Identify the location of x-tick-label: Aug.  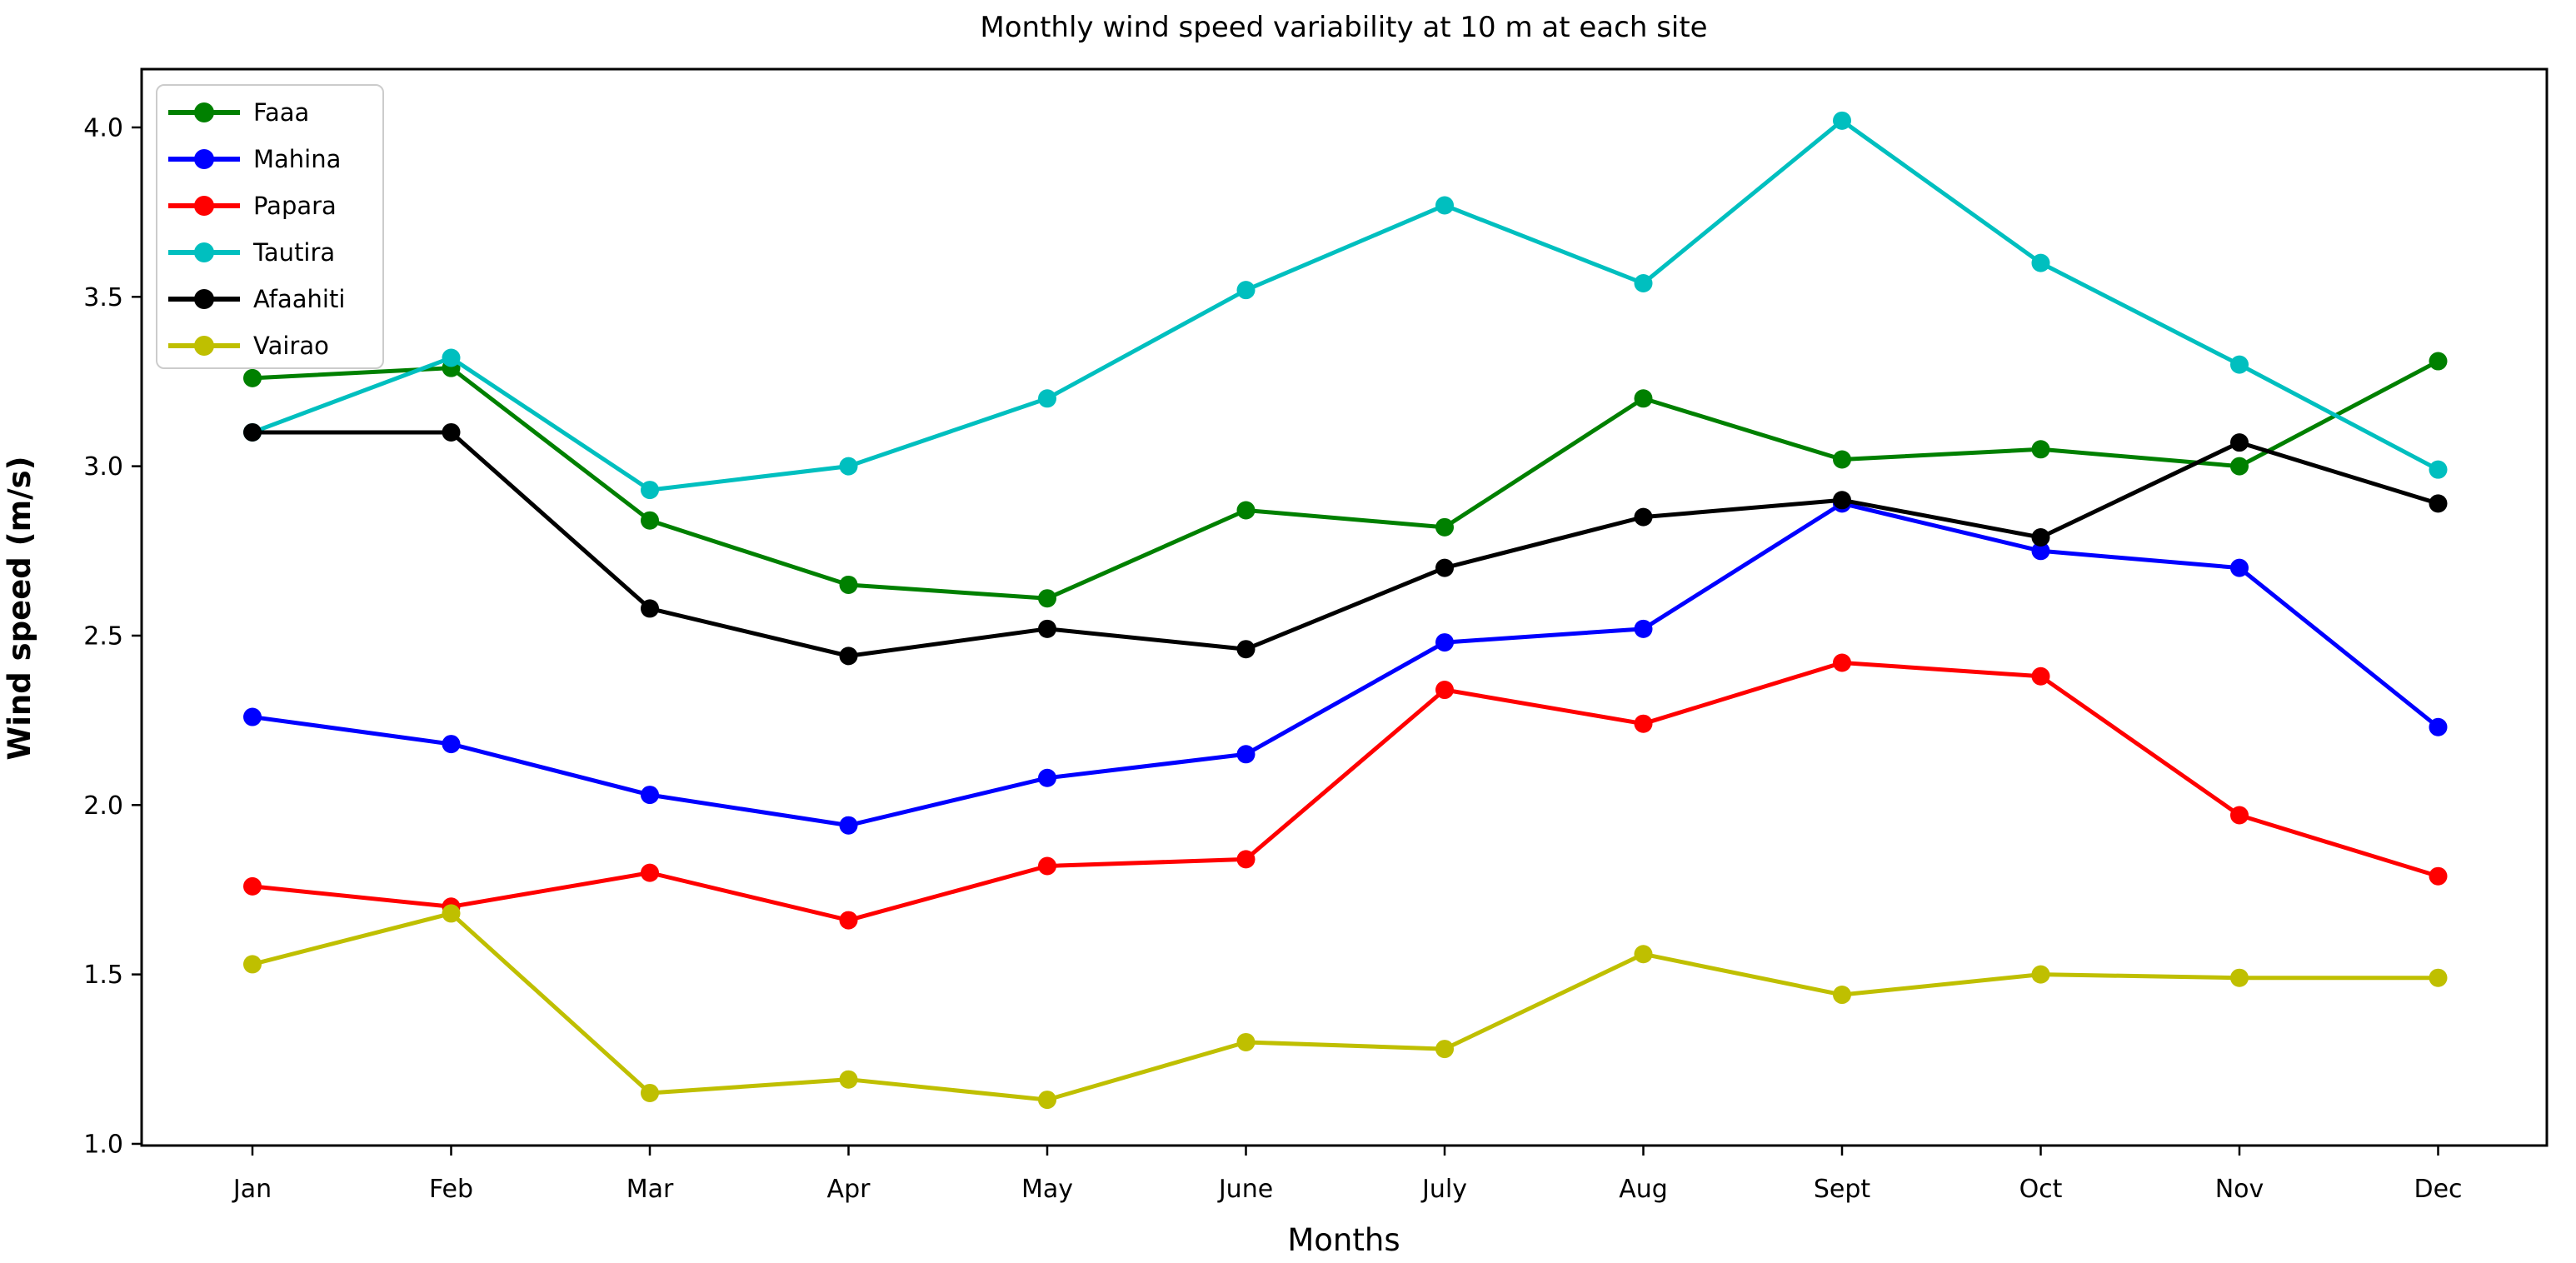
(1643, 1189).